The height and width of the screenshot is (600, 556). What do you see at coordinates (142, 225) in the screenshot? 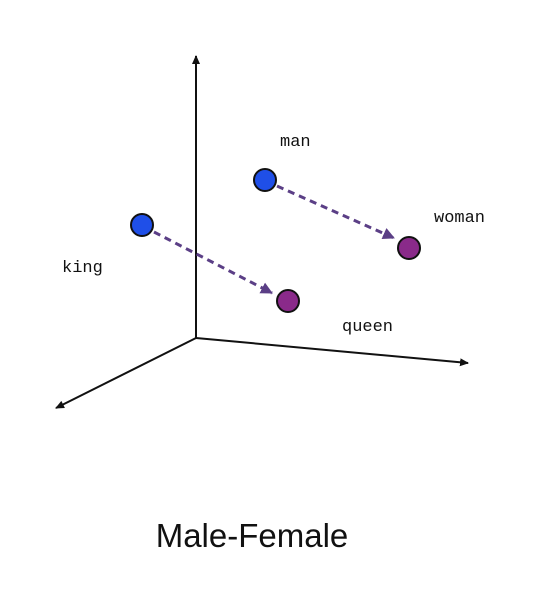
I see `king-point` at bounding box center [142, 225].